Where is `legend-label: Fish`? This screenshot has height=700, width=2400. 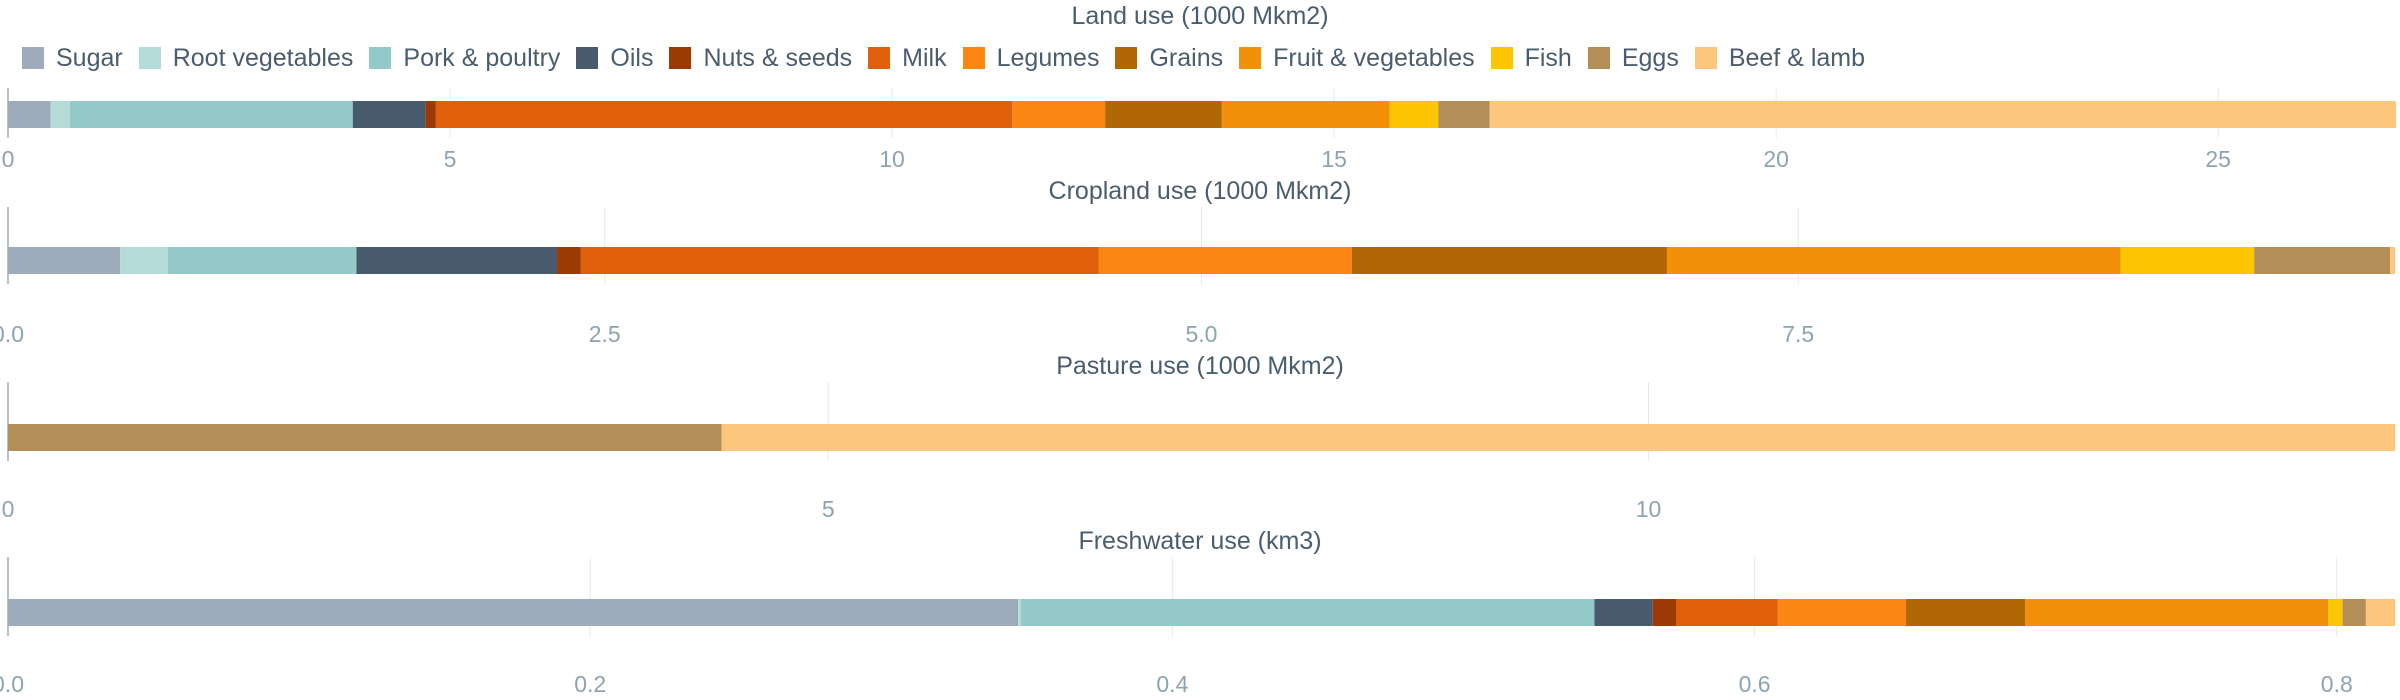
legend-label: Fish is located at coordinates (1548, 57).